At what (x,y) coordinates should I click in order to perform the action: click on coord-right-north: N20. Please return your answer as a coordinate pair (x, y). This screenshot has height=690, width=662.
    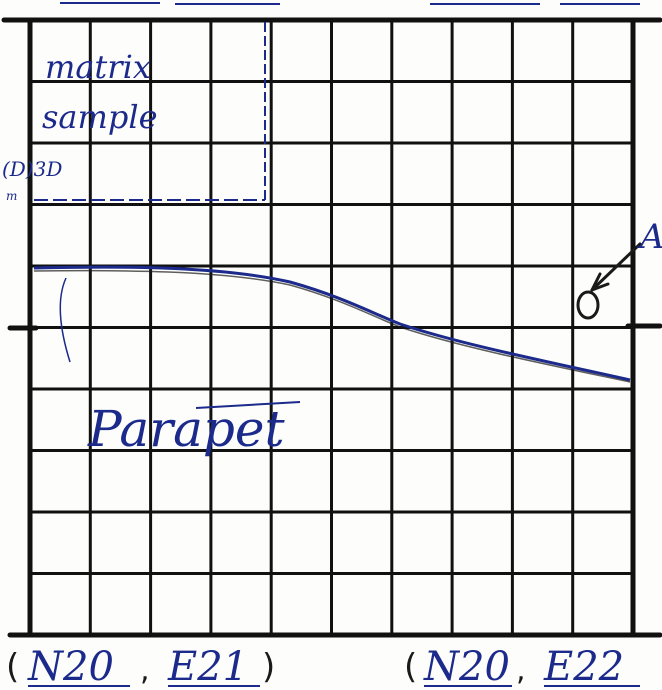
    Looking at the image, I should click on (466, 667).